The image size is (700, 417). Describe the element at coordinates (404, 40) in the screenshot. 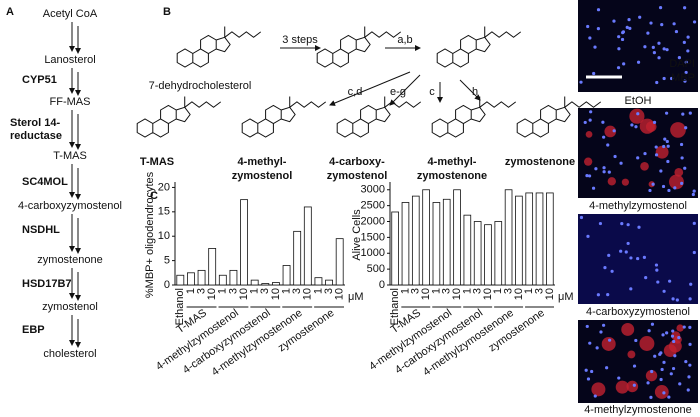

I see `step-label: a,b` at that location.